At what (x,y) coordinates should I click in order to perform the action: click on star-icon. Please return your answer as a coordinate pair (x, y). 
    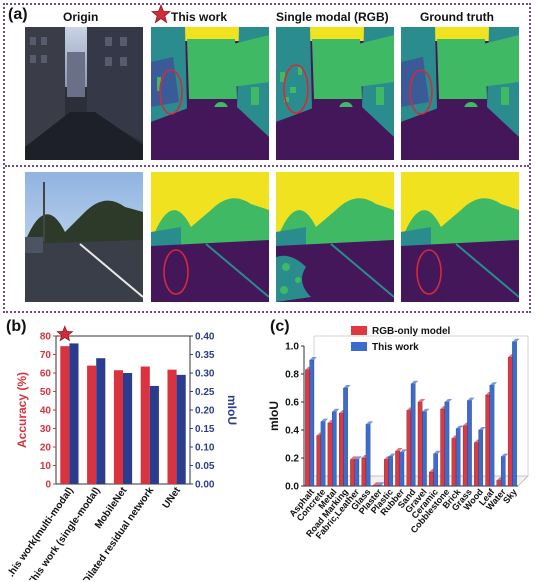
    Looking at the image, I should click on (161, 16).